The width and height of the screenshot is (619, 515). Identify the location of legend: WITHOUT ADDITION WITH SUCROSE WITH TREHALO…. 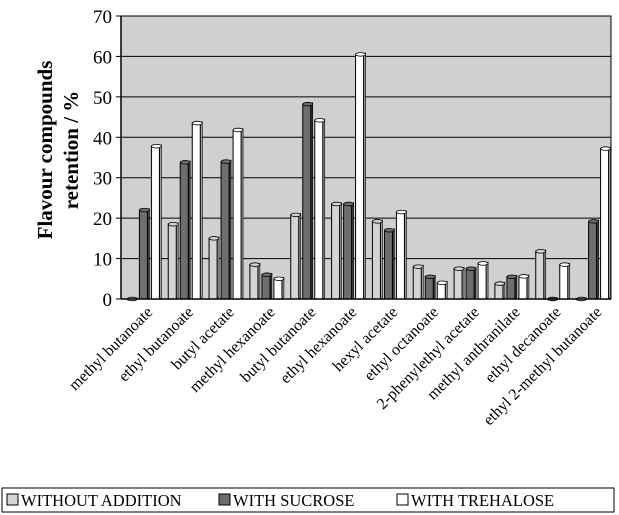
(308, 500).